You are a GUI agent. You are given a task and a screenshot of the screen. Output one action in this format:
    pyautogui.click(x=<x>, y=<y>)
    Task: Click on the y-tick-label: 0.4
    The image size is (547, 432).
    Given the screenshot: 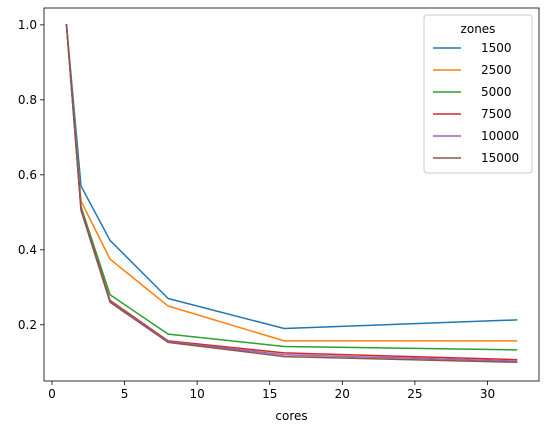 What is the action you would take?
    pyautogui.click(x=27, y=250)
    